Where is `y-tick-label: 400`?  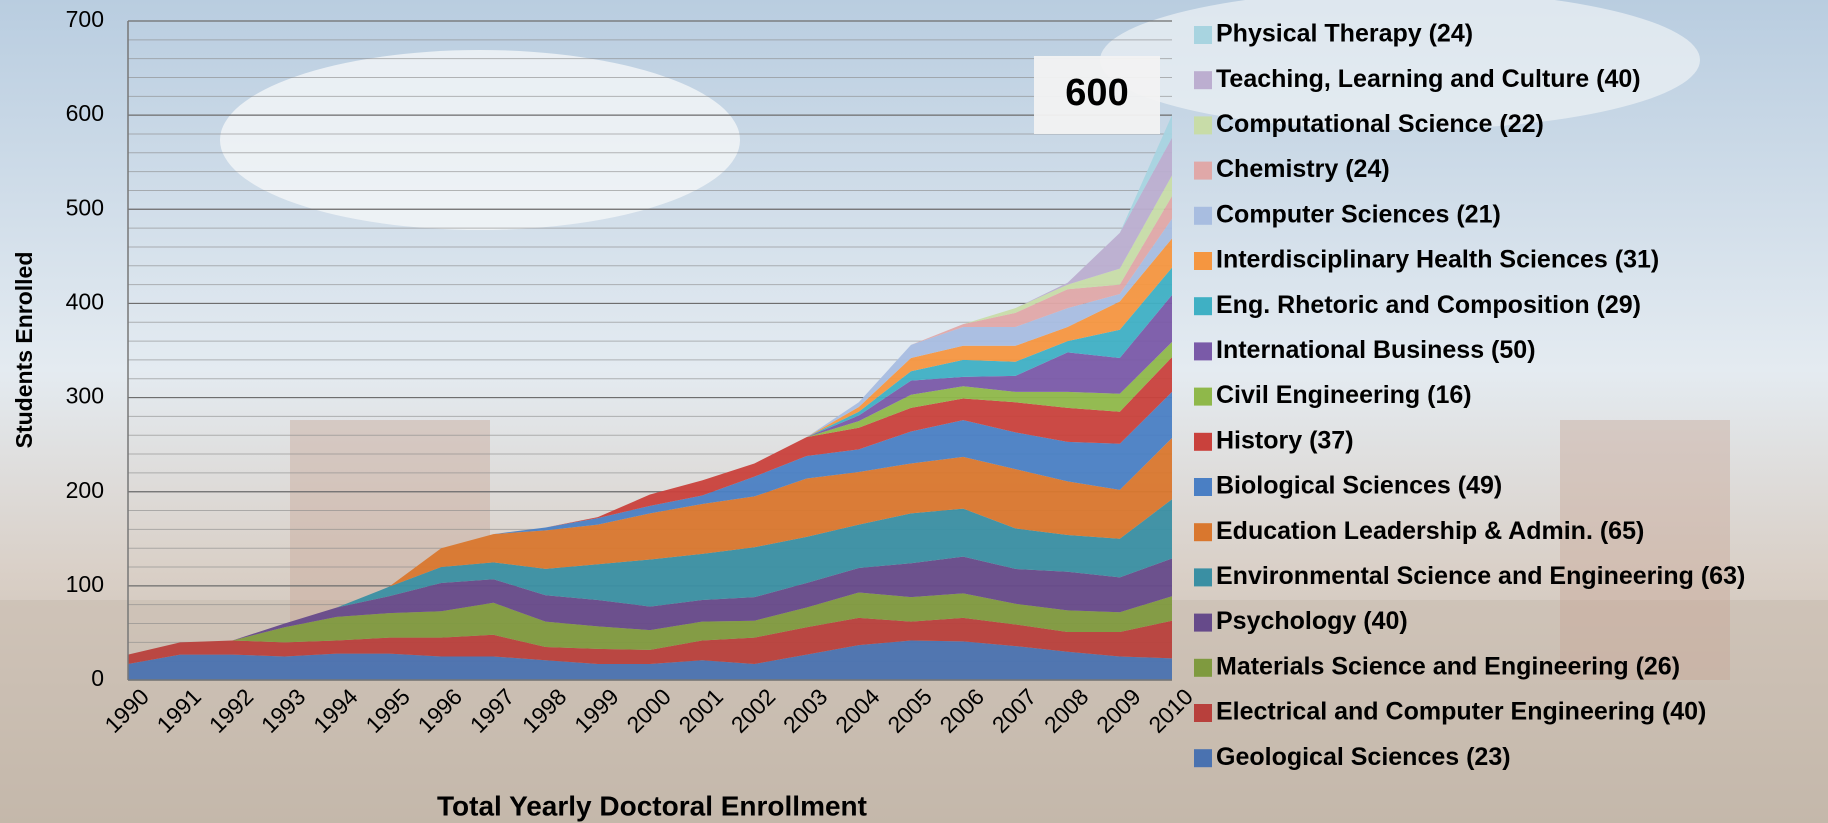 y-tick-label: 400 is located at coordinates (85, 302).